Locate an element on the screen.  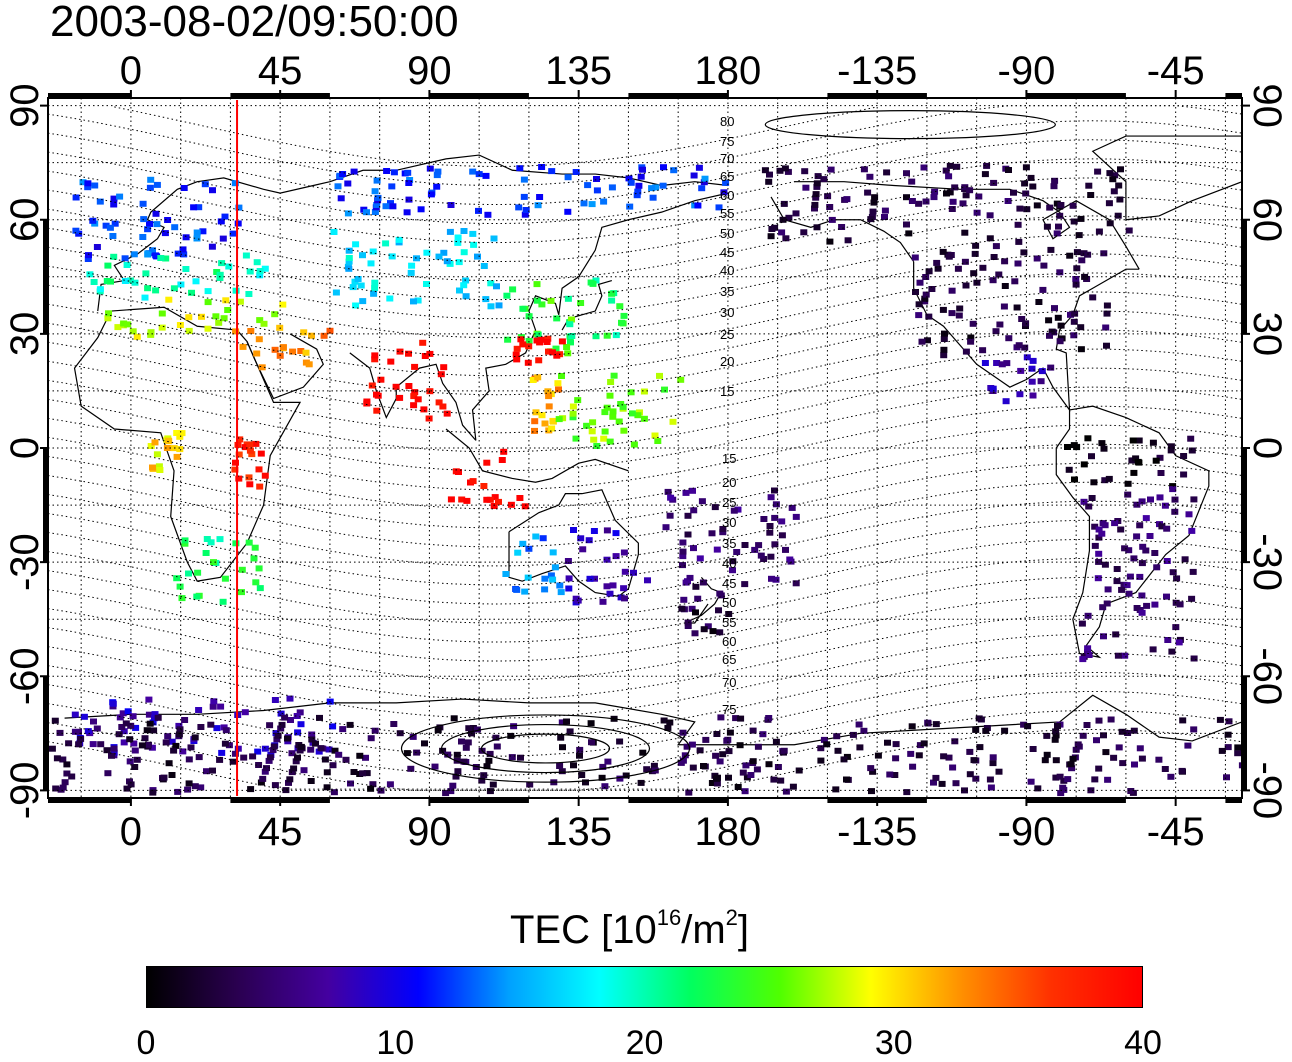
colorbar-tick-label: 30 is located at coordinates (893, 1043).